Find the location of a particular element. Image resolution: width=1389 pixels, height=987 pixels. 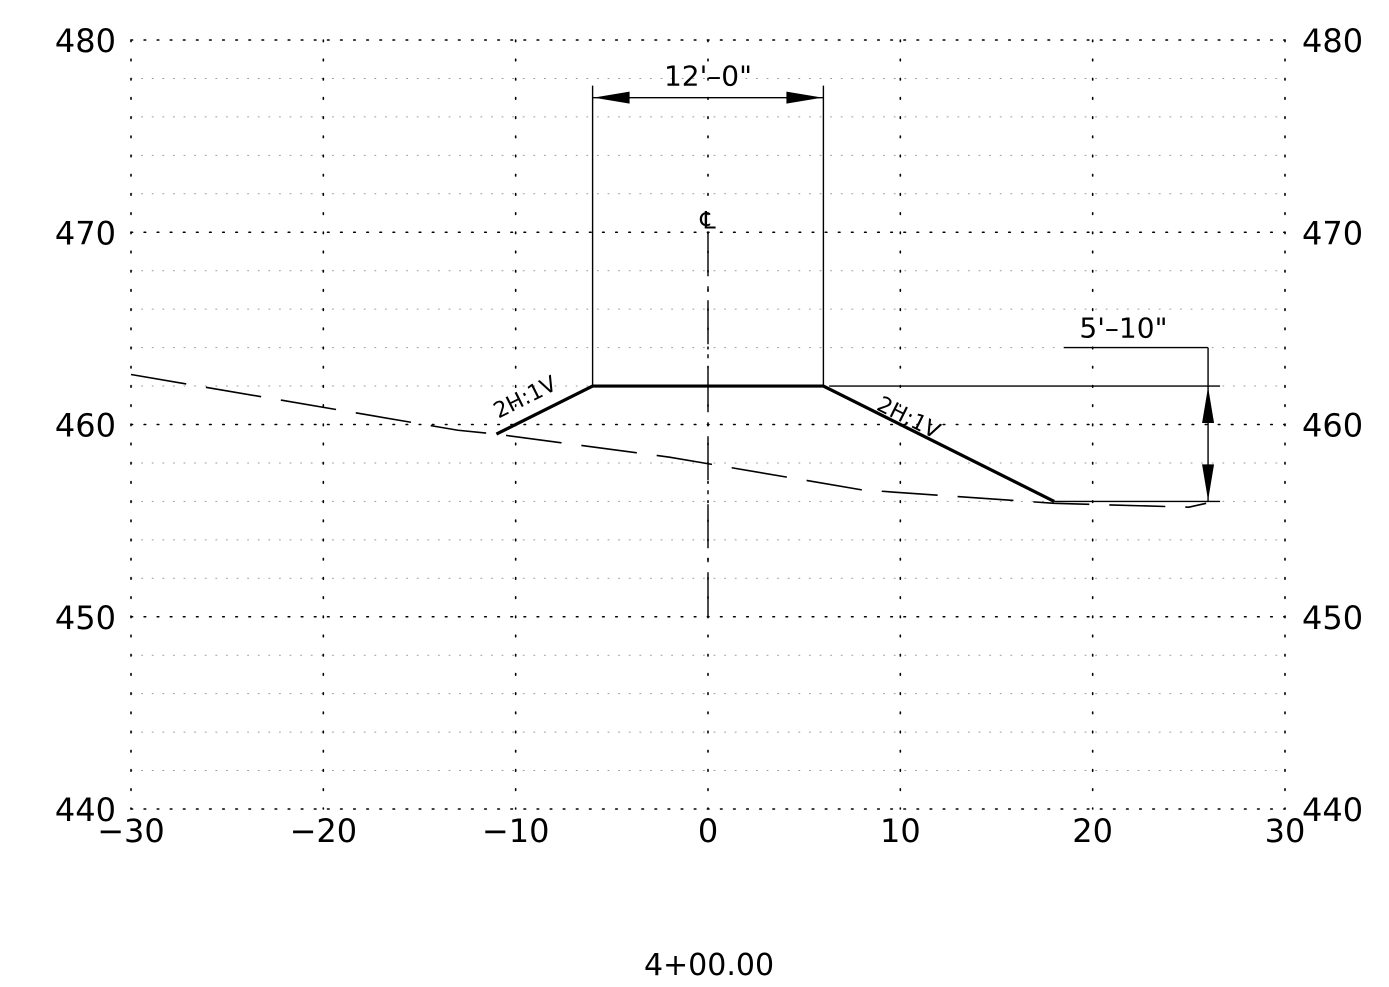

x-tick-label: 0 is located at coordinates (708, 831).